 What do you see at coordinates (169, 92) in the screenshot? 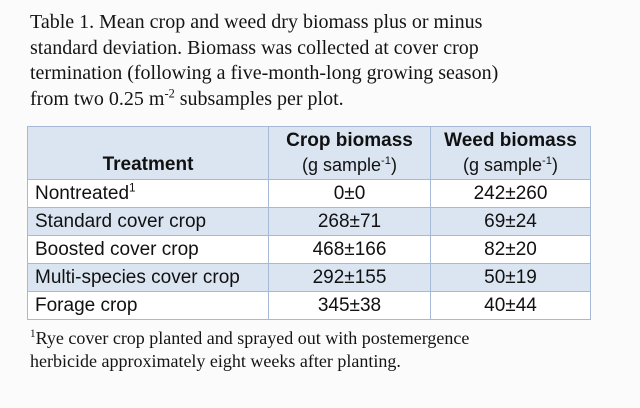
I see `superscript-exponent: -2` at bounding box center [169, 92].